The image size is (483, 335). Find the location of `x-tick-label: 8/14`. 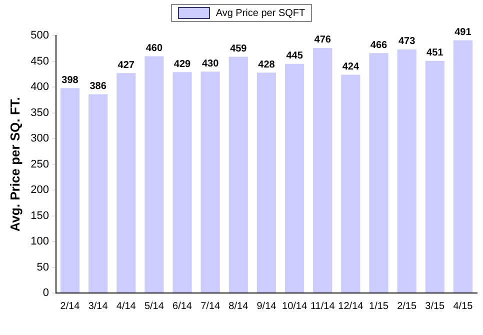

x-tick-label: 8/14 is located at coordinates (238, 306).